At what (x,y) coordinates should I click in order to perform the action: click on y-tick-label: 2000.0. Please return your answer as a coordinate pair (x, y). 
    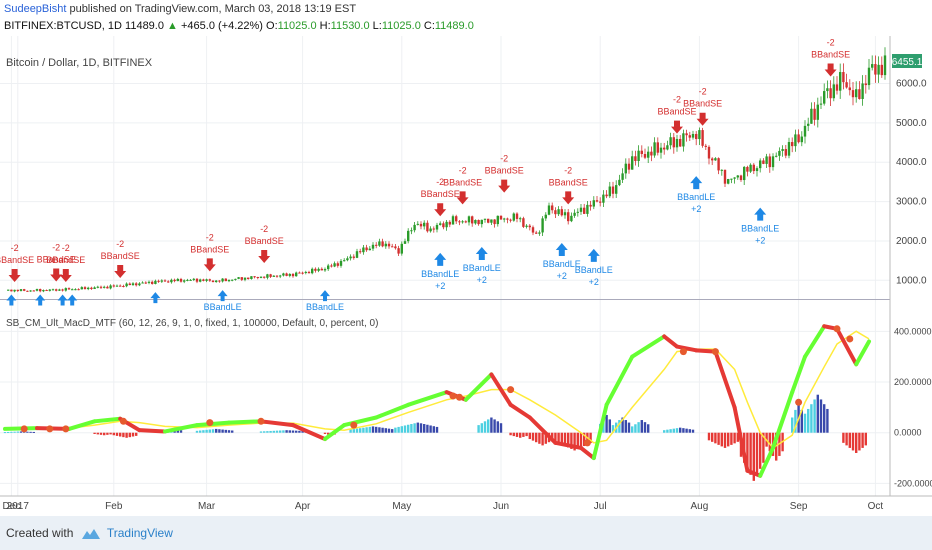
    Looking at the image, I should click on (911, 241).